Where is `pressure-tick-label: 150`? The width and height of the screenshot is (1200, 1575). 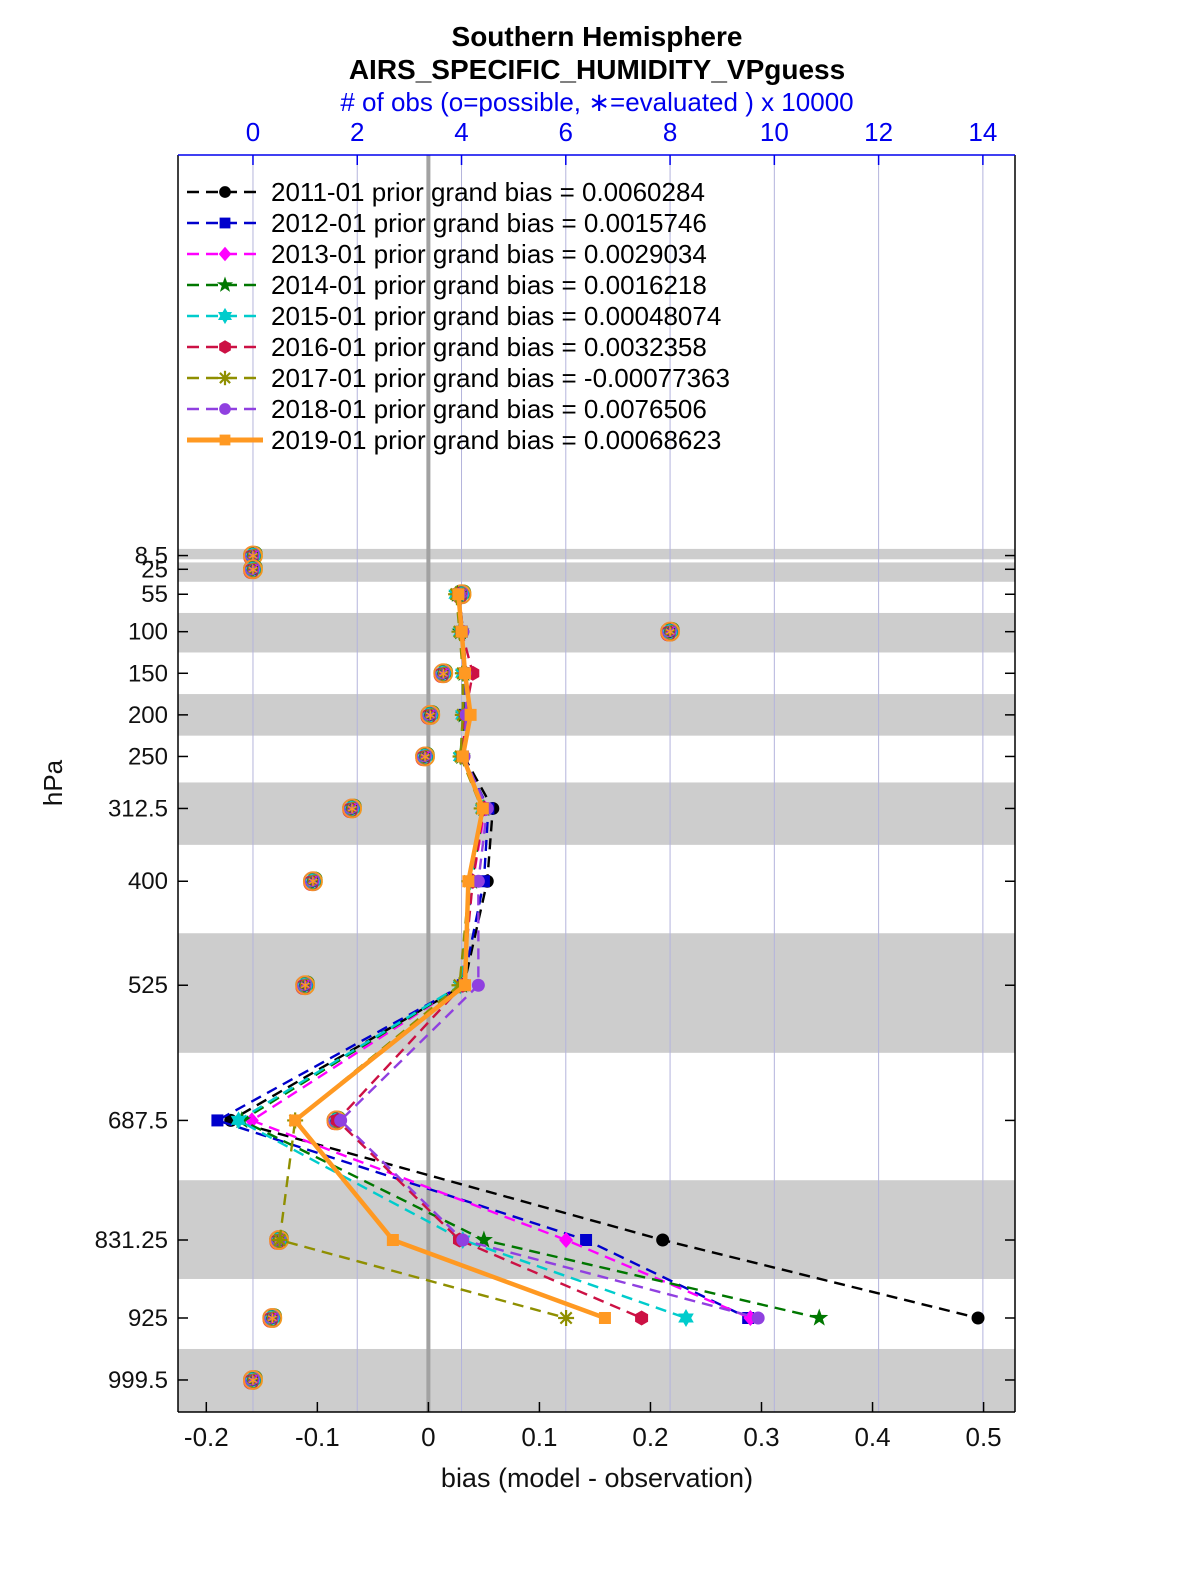 pressure-tick-label: 150 is located at coordinates (148, 673).